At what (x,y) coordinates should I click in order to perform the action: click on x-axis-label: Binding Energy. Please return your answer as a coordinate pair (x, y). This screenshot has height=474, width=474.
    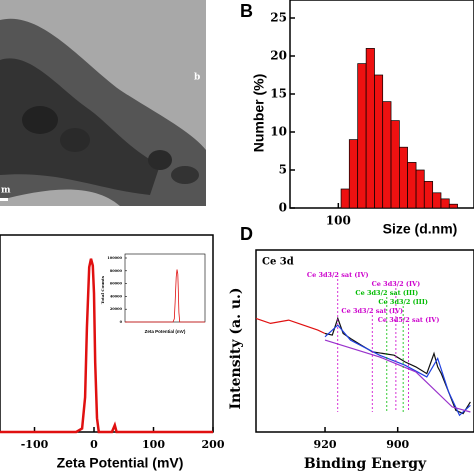
    Looking at the image, I should click on (365, 464).